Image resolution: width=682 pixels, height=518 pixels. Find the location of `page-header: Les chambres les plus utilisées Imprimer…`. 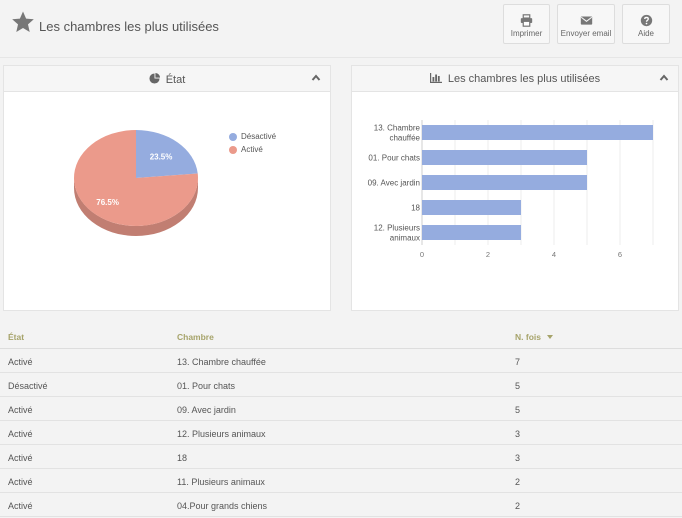

page-header: Les chambres les plus utilisées Imprimer… is located at coordinates (341, 29).